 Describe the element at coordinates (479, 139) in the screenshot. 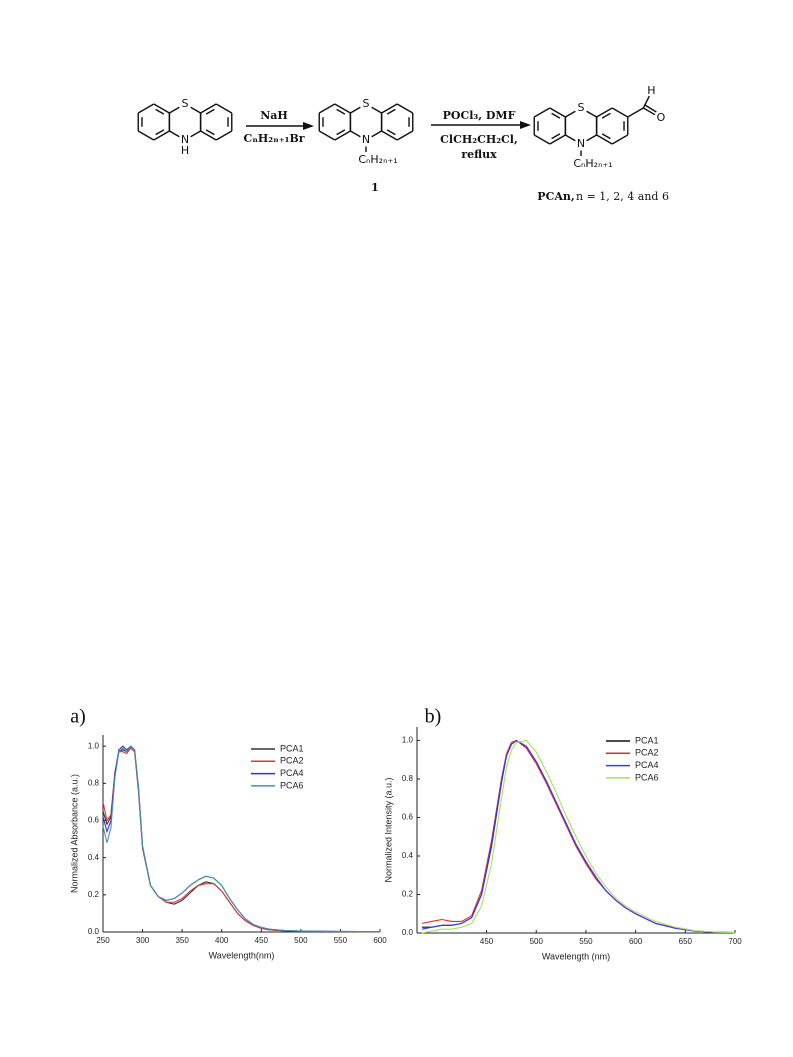

I see `reagent: ClCH₂CH₂Cl,` at that location.